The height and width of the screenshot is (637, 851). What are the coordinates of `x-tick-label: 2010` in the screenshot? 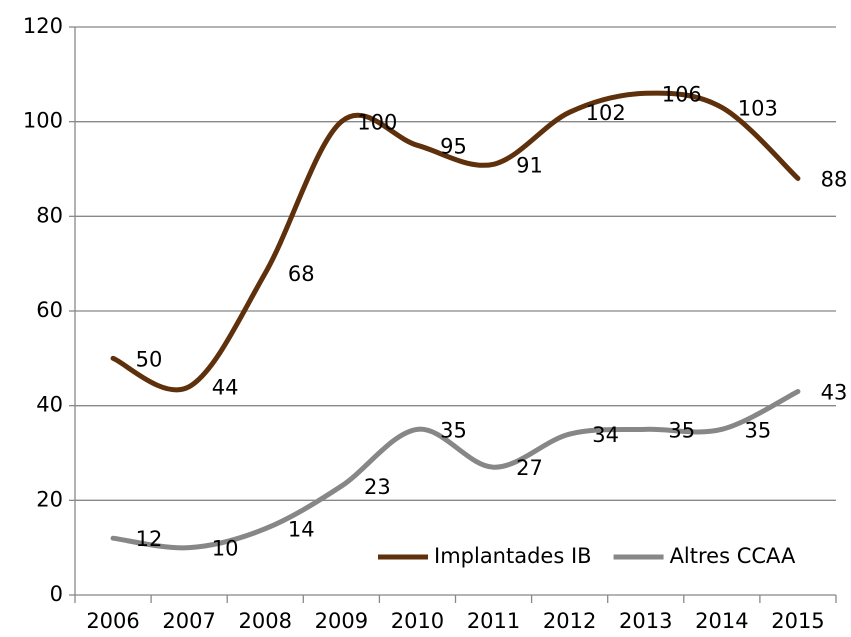 It's located at (417, 621).